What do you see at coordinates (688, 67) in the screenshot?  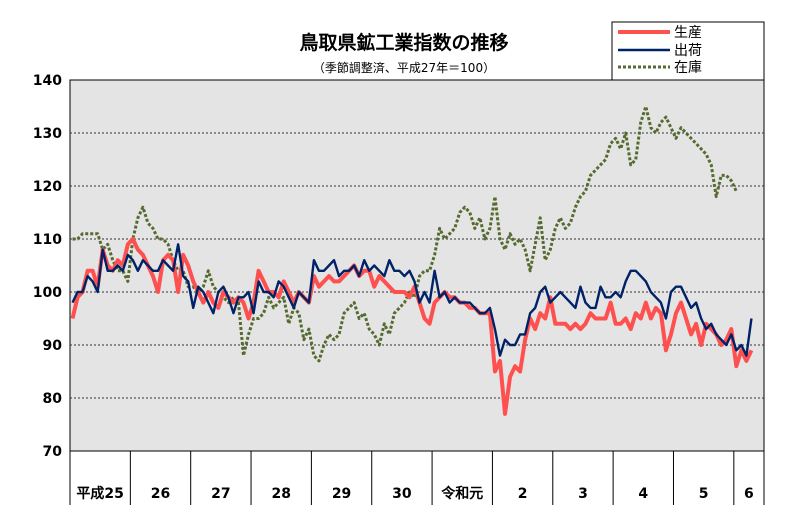 I see `legend-label-inventory: 在庫` at bounding box center [688, 67].